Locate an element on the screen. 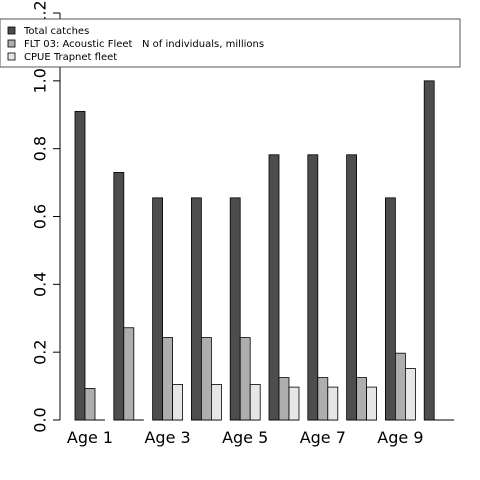 The width and height of the screenshot is (480, 480). legend-box is located at coordinates (230, 43).